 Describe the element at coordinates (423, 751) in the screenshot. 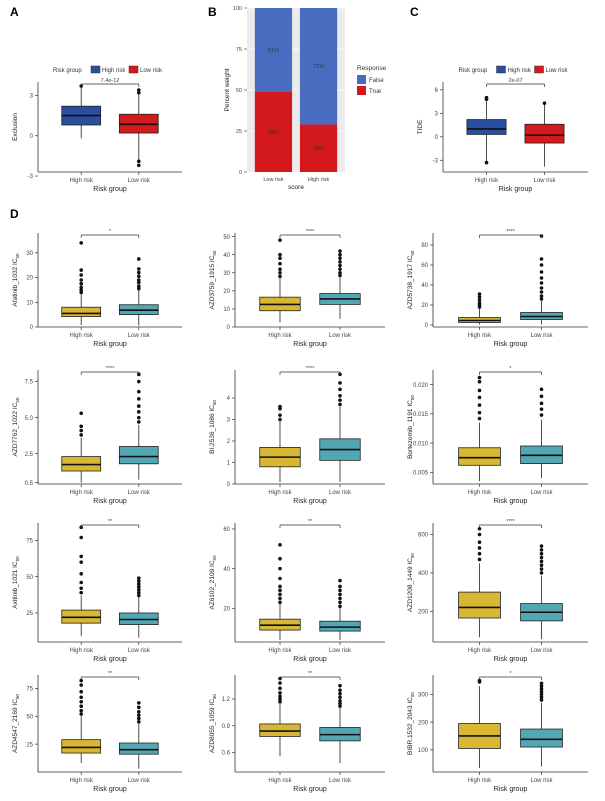

I see `y-tick-label: 100` at that location.